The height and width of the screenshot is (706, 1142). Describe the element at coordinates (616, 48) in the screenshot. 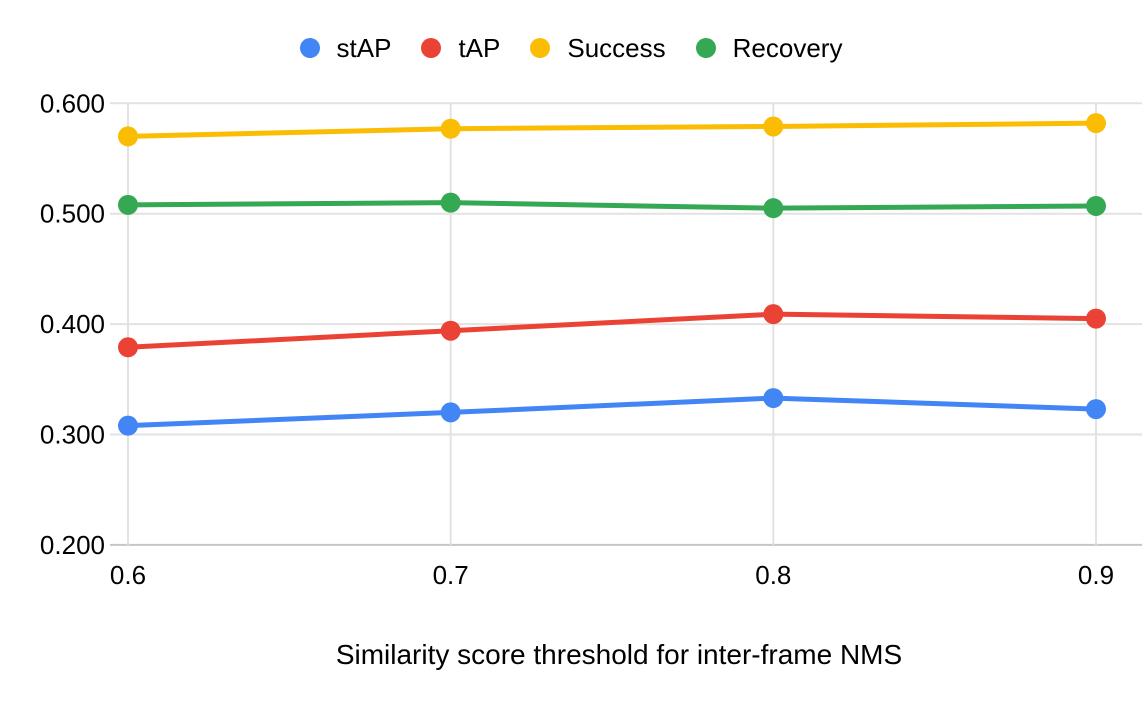

I see `legend-label-success: Success` at that location.